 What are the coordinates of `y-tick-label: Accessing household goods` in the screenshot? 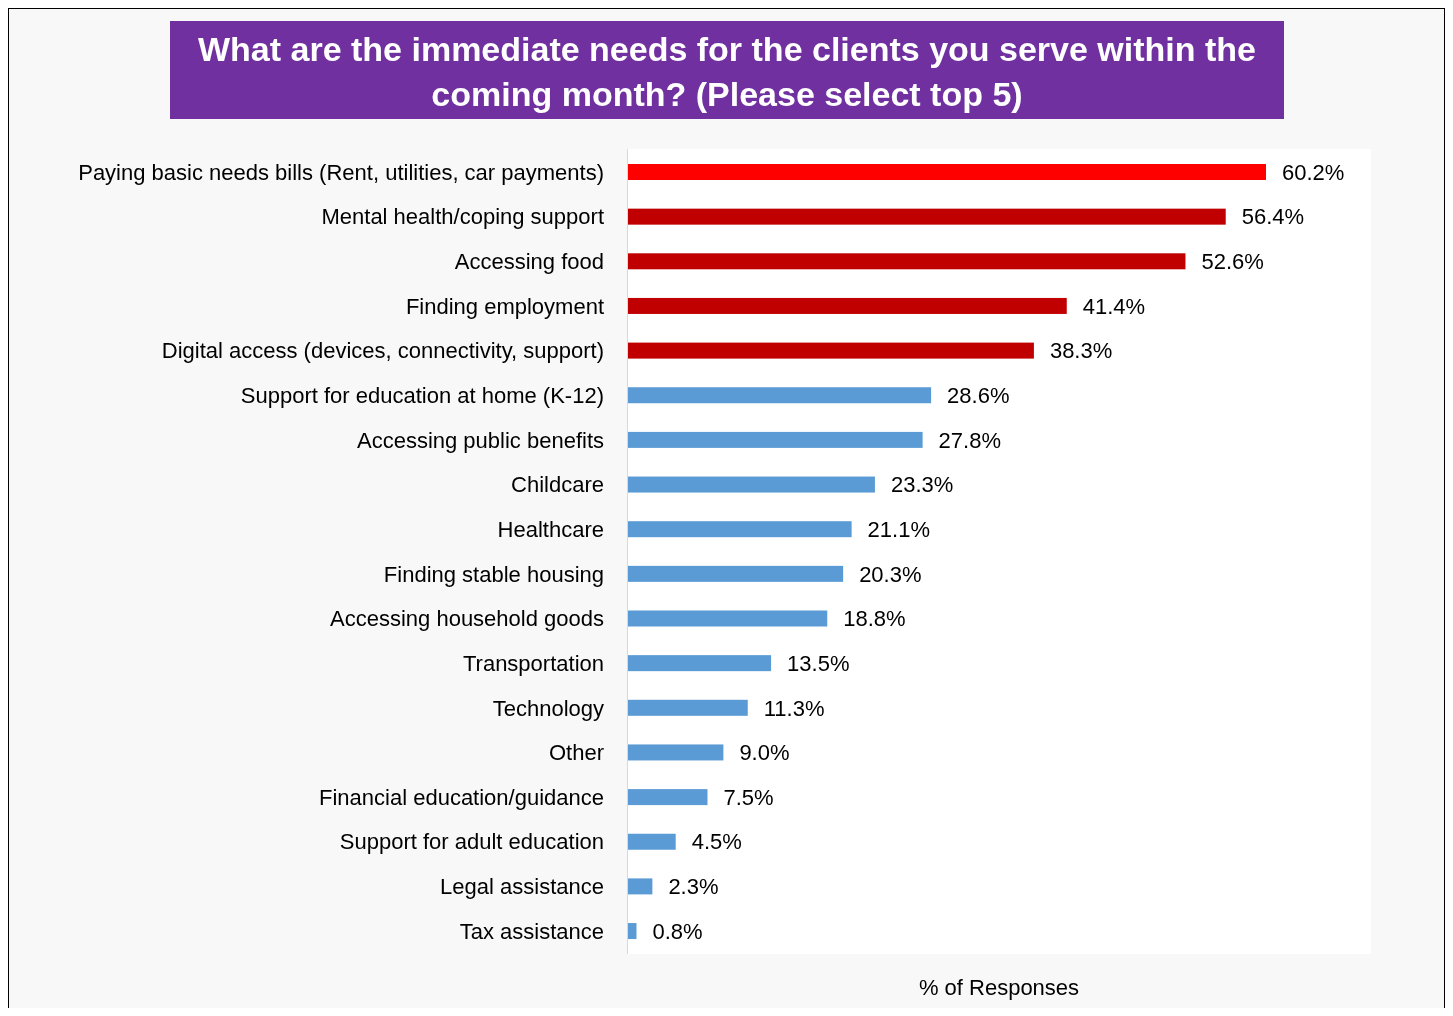 It's located at (467, 619).